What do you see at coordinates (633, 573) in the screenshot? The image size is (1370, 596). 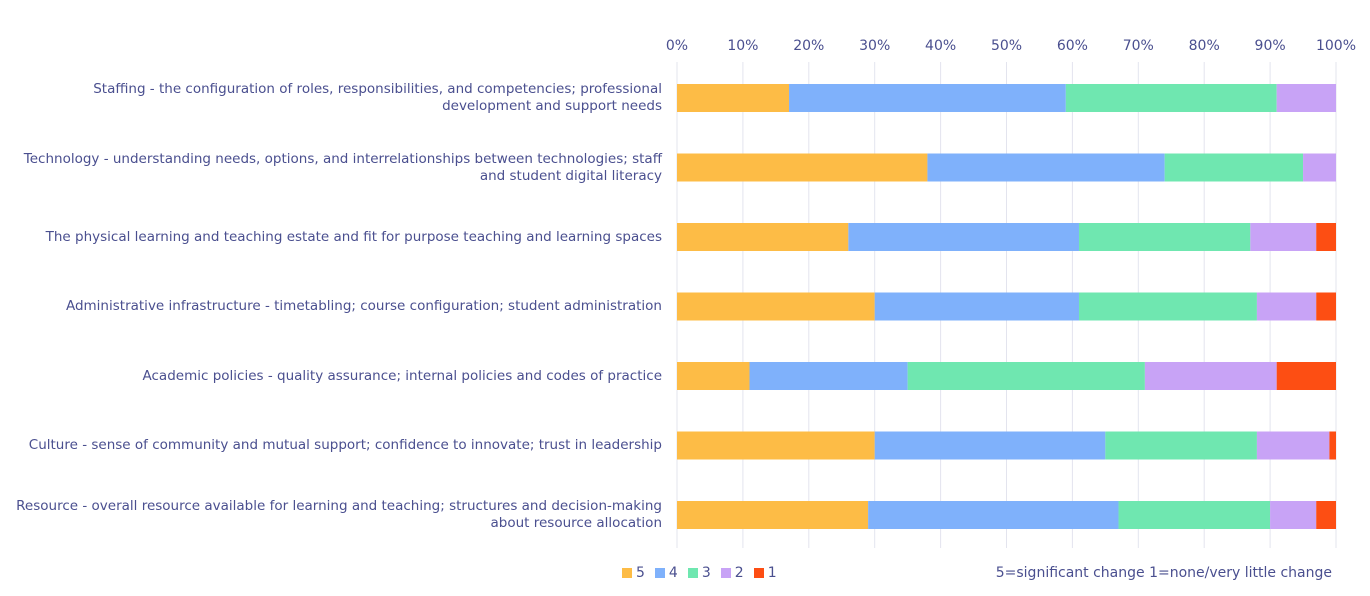 I see `legend-item: 5` at bounding box center [633, 573].